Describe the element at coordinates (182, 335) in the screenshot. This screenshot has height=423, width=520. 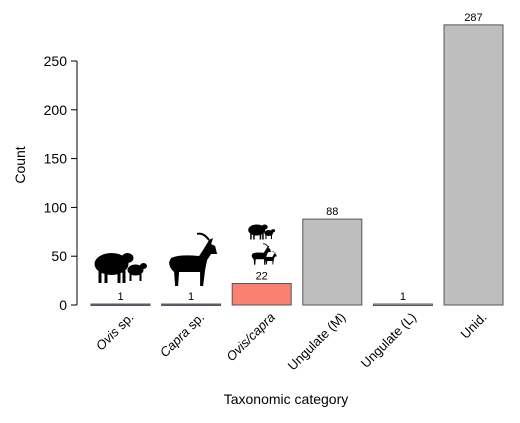
I see `x-tick-label: Capra sp.` at that location.